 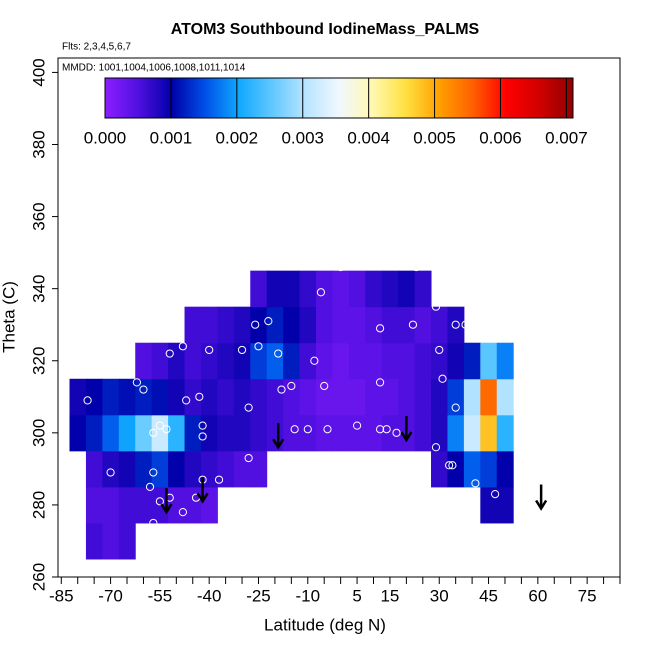 I want to click on colorbar-tick-label: 0.006, so click(x=500, y=137).